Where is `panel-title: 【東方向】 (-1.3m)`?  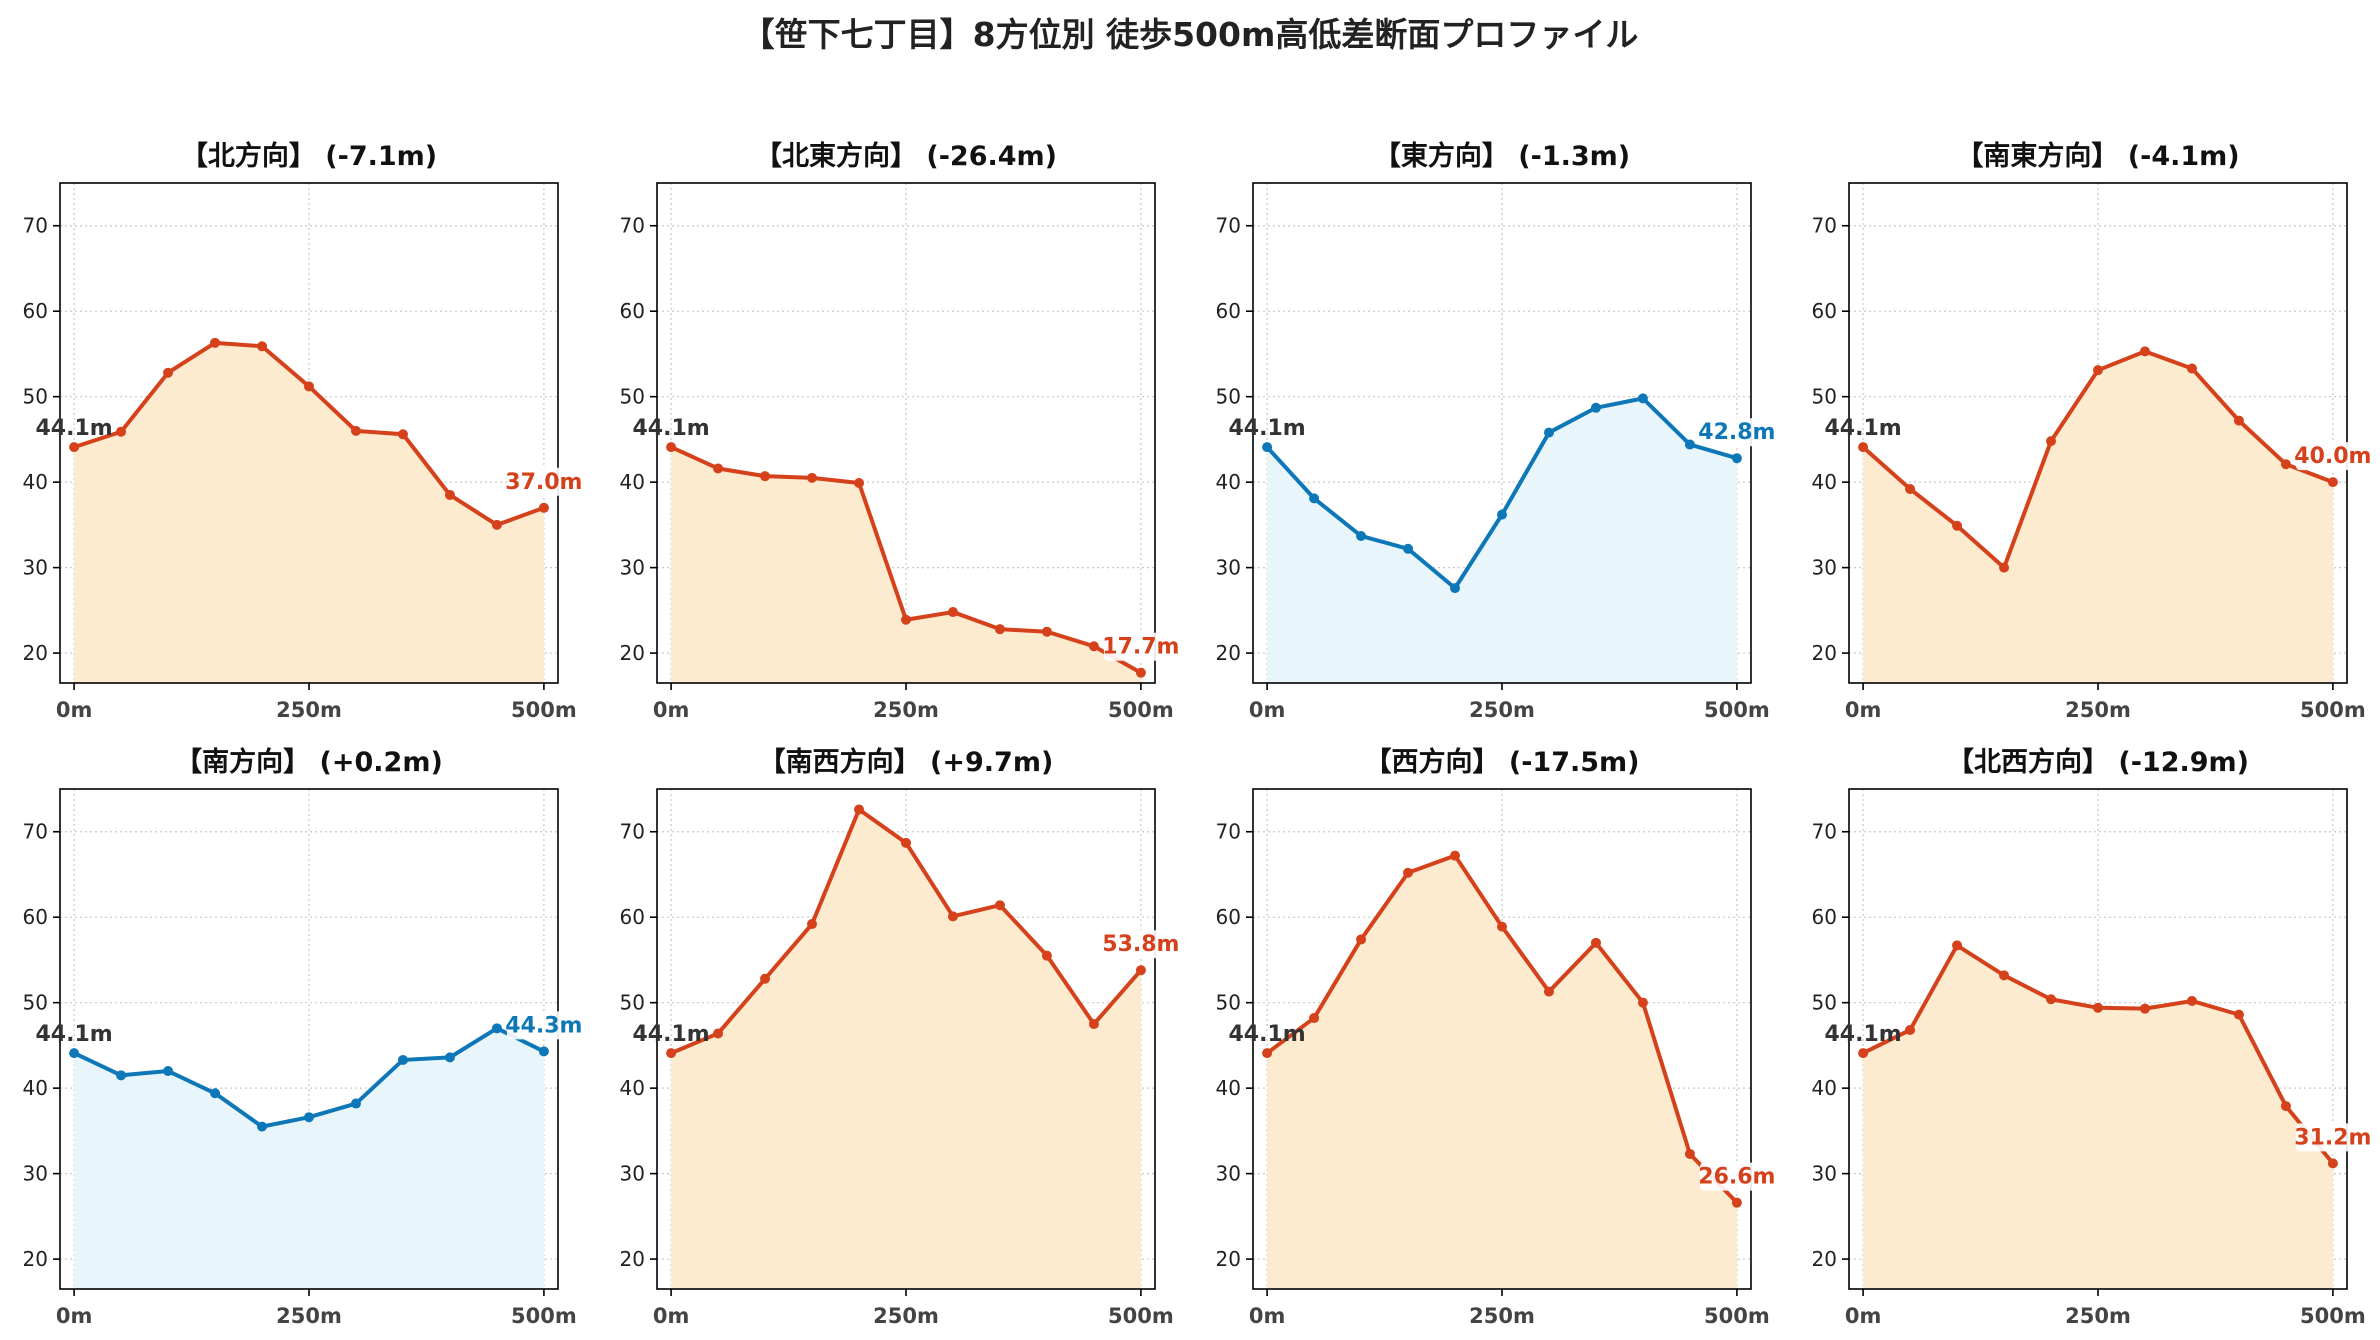 panel-title: 【東方向】 (-1.3m) is located at coordinates (1502, 156).